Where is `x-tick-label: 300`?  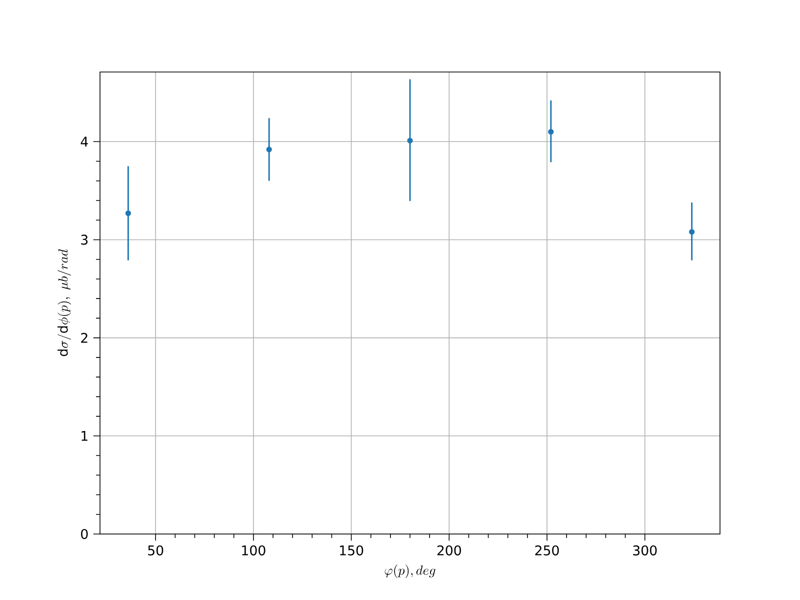 x-tick-label: 300 is located at coordinates (645, 550).